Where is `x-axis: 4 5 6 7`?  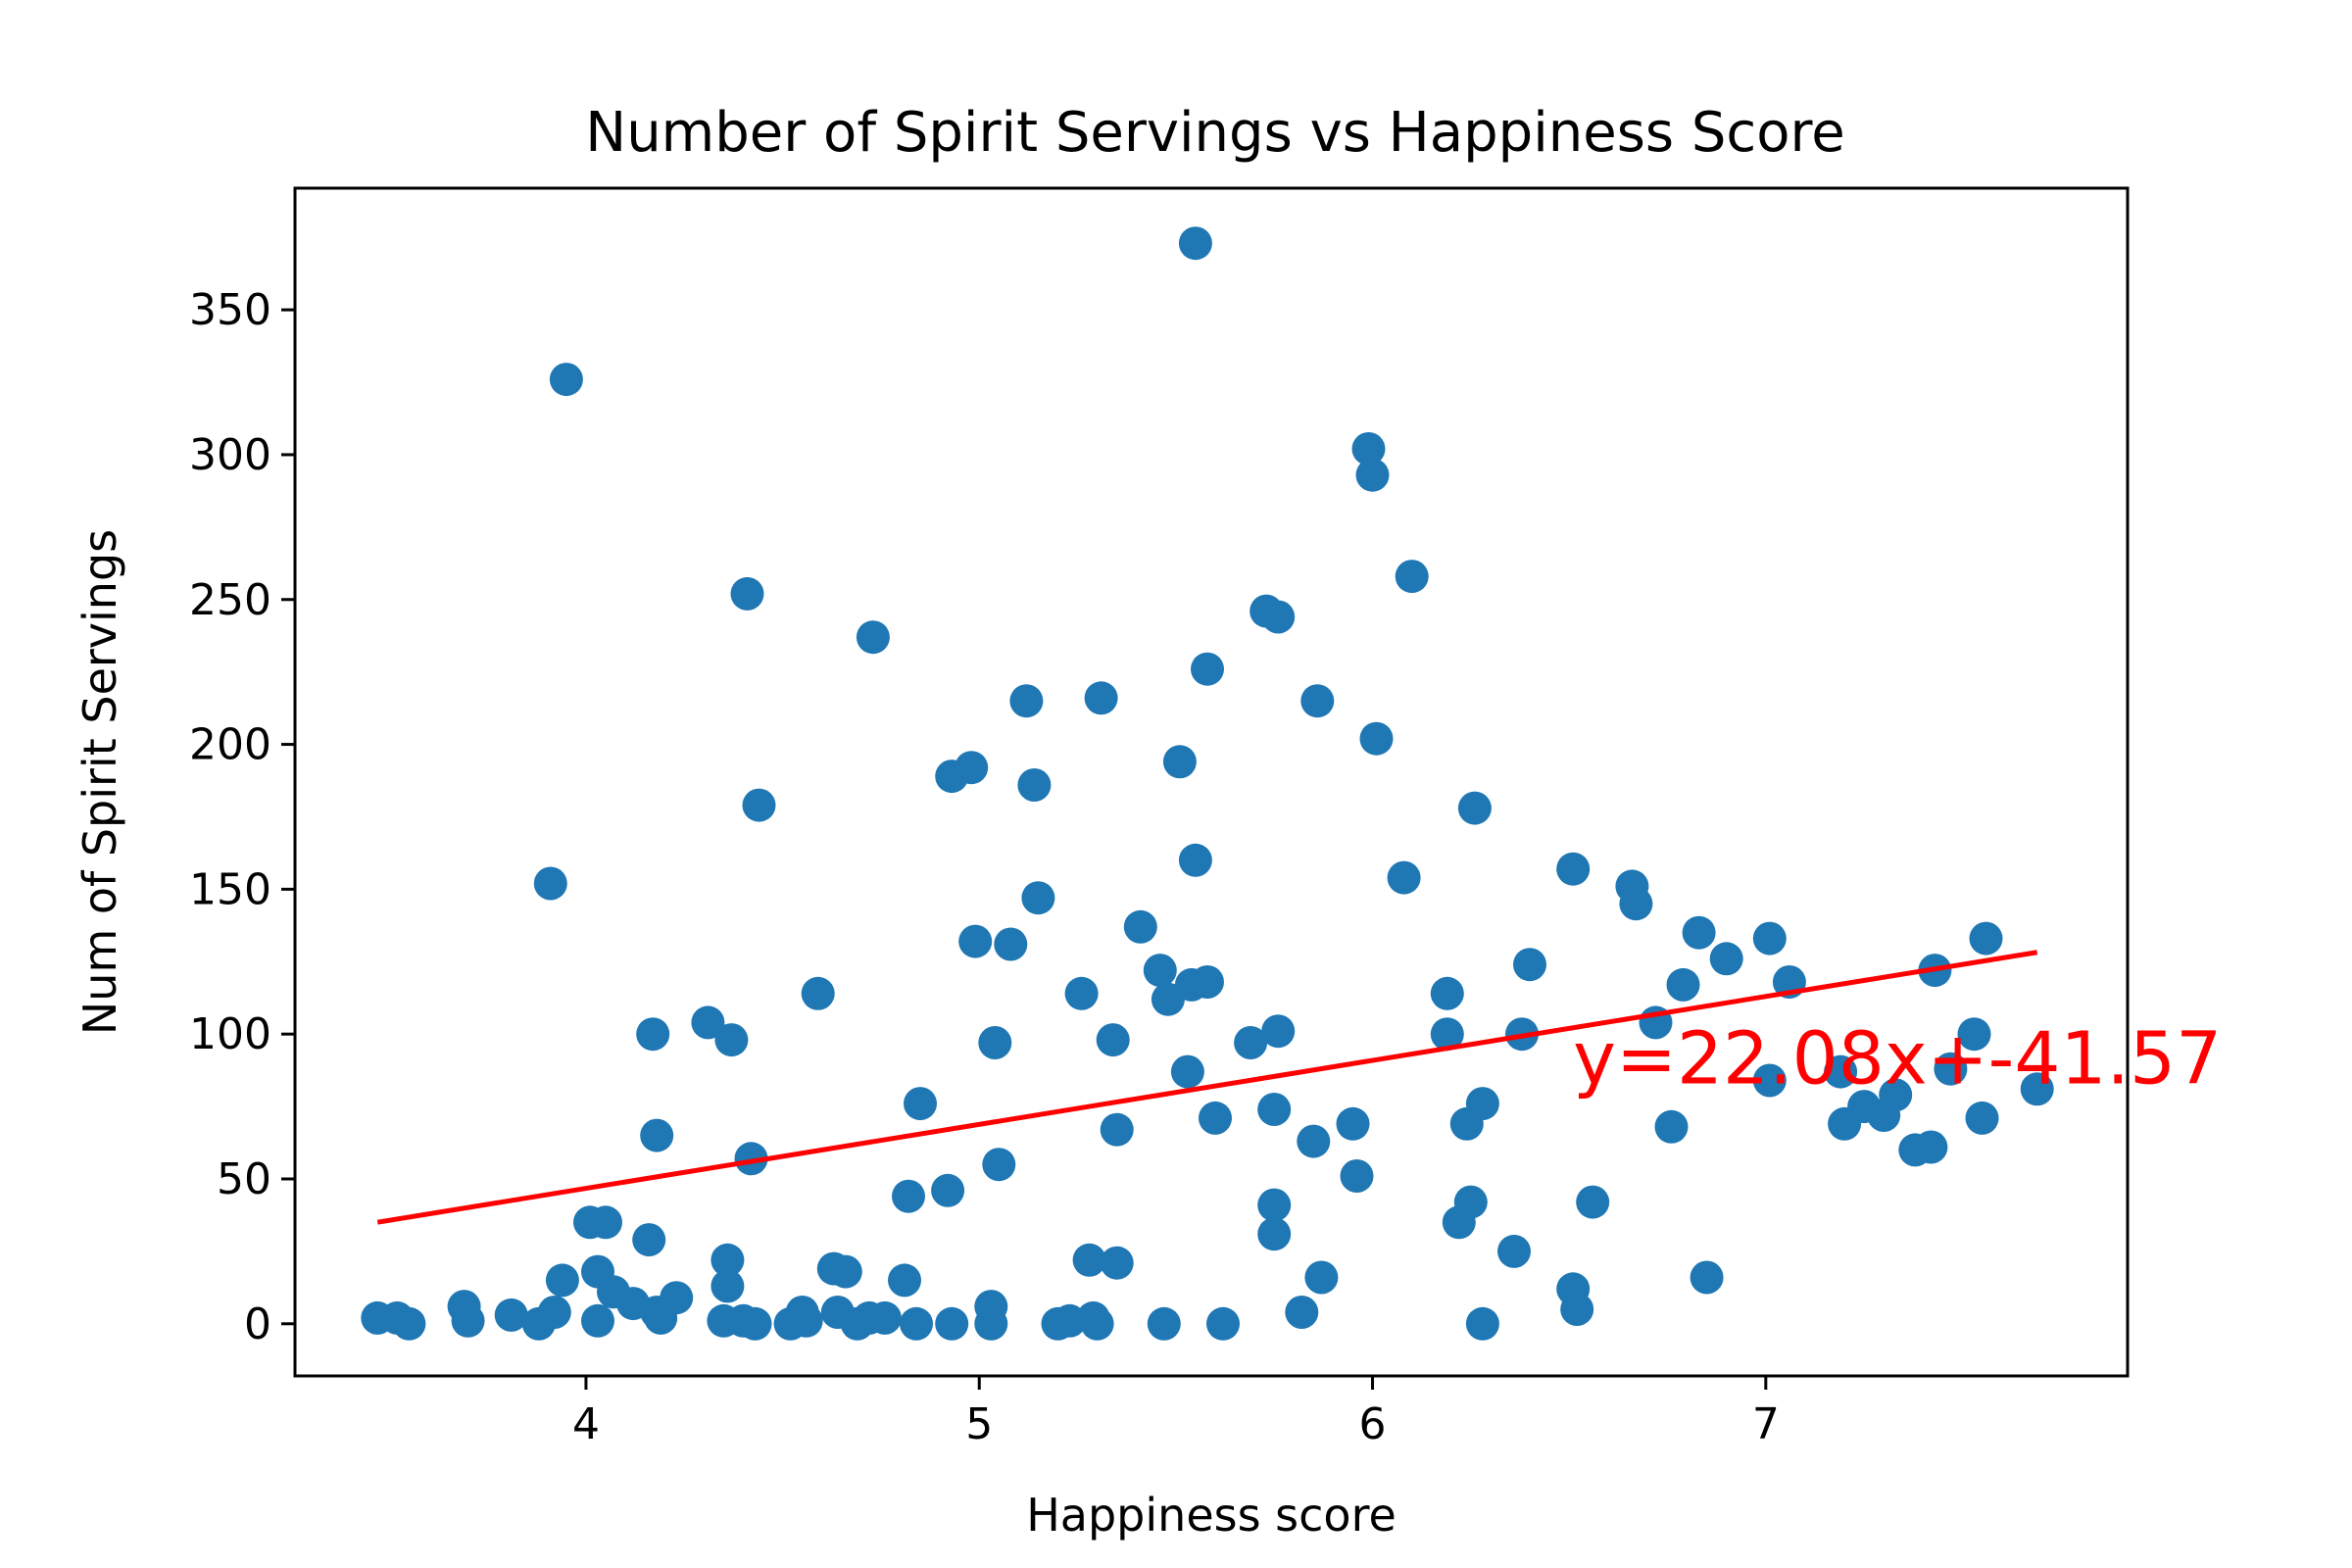 x-axis: 4 5 6 7 is located at coordinates (1176, 1412).